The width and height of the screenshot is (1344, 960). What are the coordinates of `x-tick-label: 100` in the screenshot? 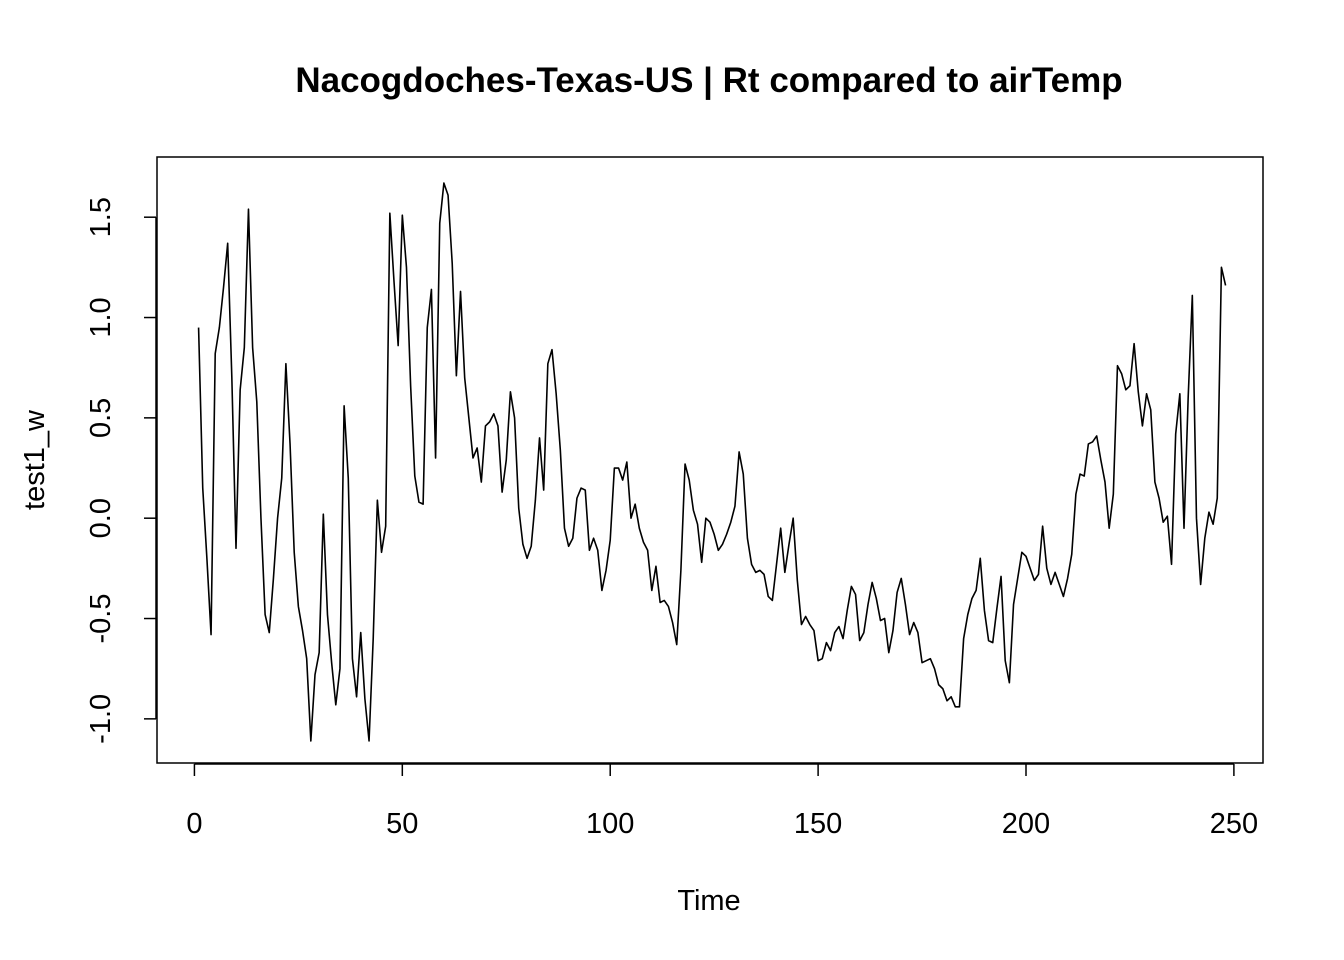 It's located at (610, 824).